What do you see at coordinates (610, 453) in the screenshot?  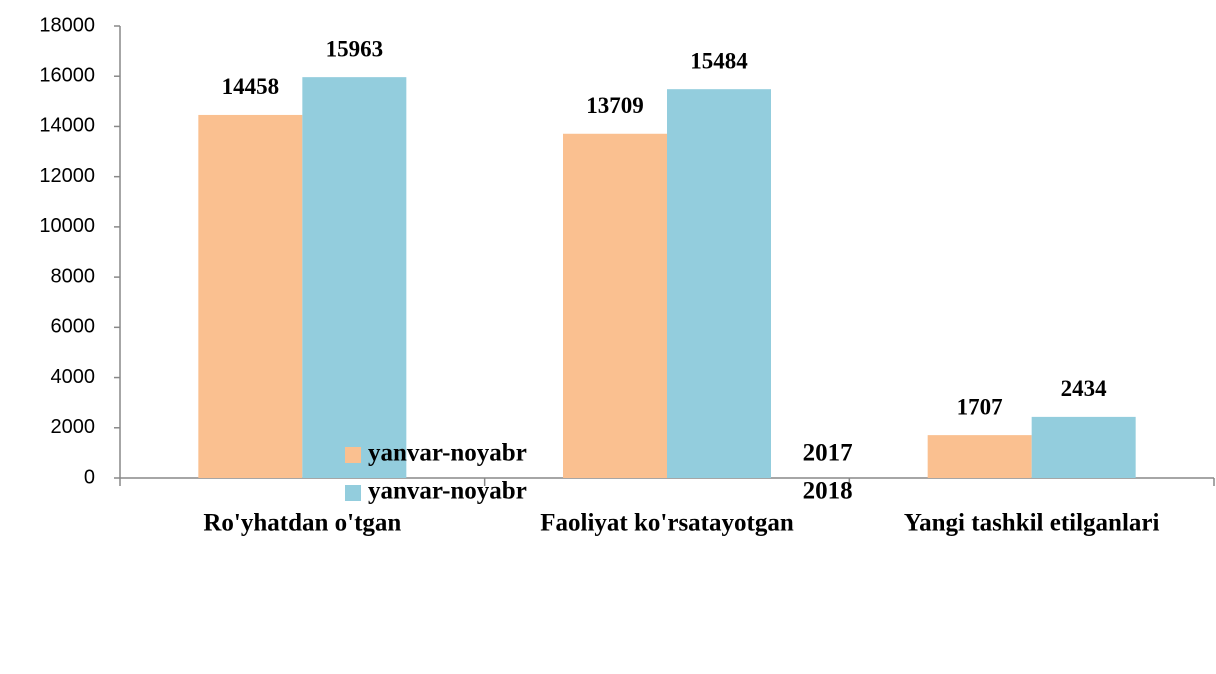 I see `legend-label: yanvar-noyabr 2017` at bounding box center [610, 453].